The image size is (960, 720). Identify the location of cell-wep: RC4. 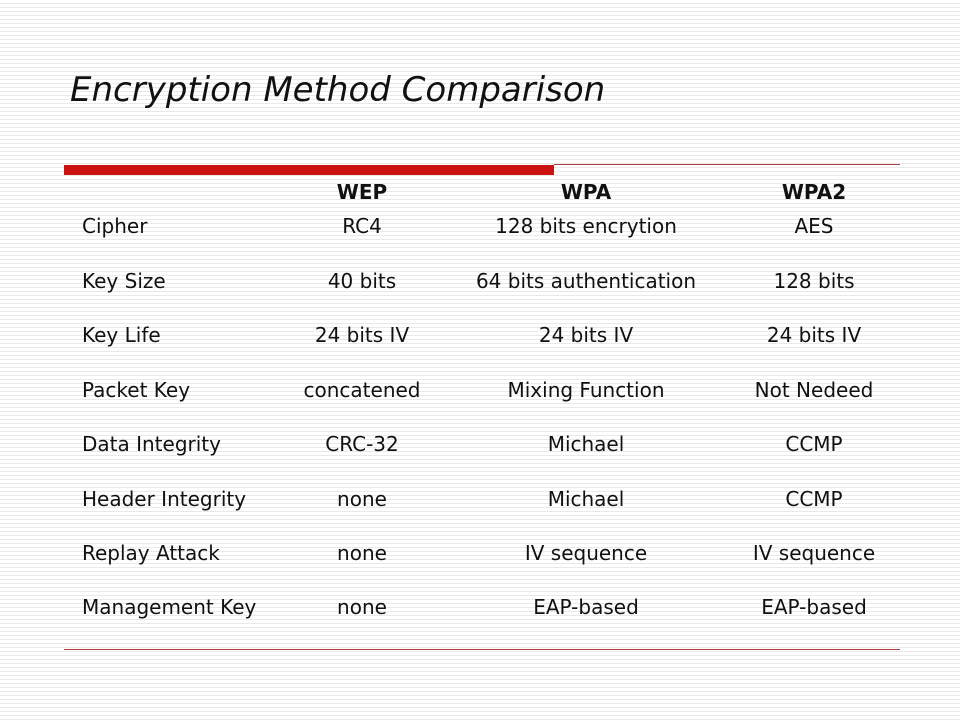
(362, 226).